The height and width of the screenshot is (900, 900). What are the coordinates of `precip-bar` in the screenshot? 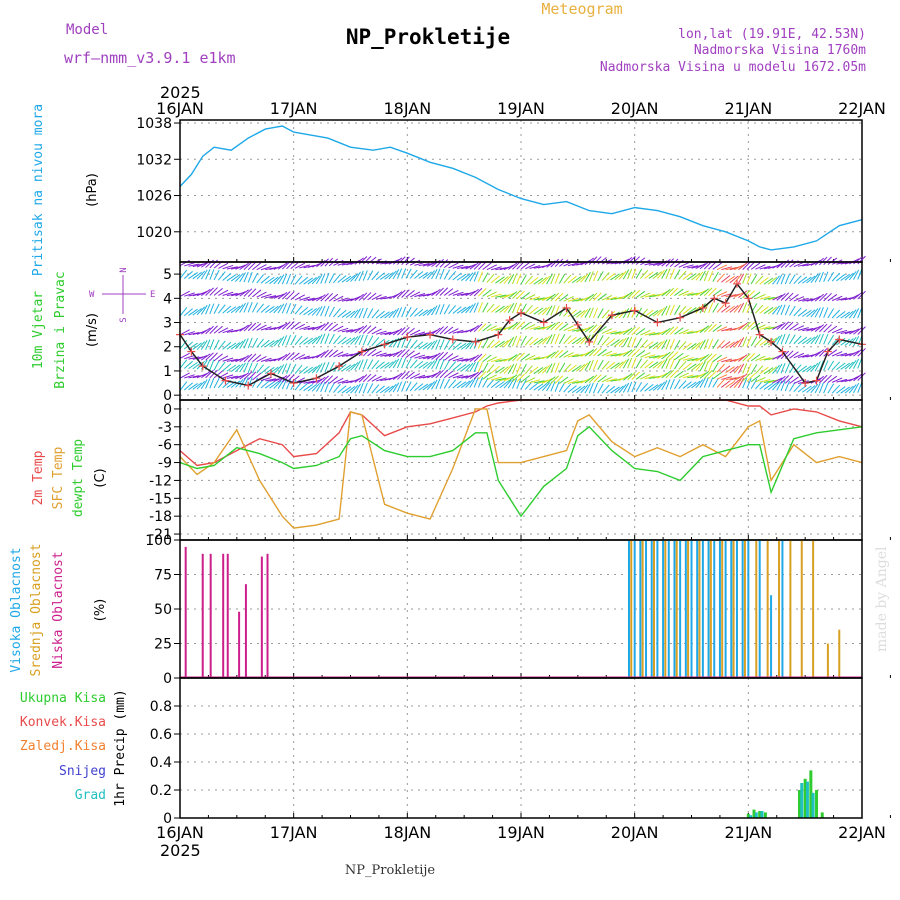 It's located at (802, 800).